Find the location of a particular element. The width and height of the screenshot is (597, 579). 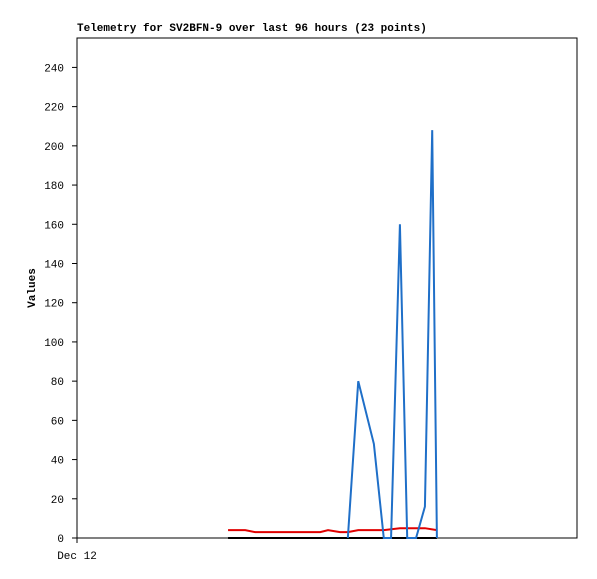

y-axis-label: Values is located at coordinates (33, 288).